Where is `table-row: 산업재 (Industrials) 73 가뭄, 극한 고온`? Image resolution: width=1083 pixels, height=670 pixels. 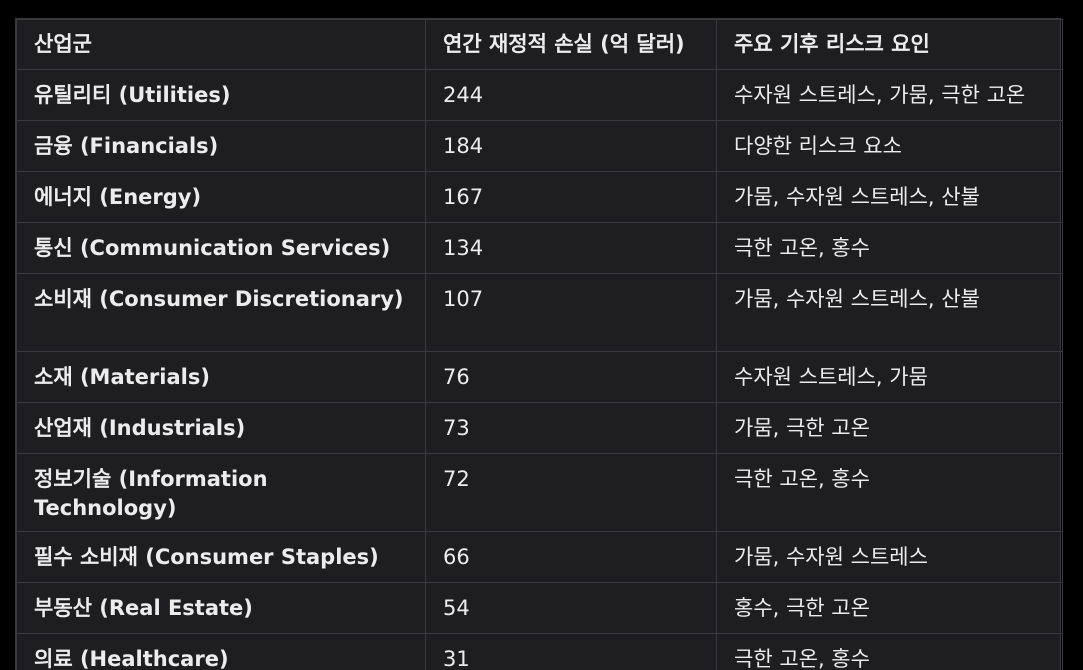 table-row: 산업재 (Industrials) 73 가뭄, 극한 고온 is located at coordinates (539, 428).